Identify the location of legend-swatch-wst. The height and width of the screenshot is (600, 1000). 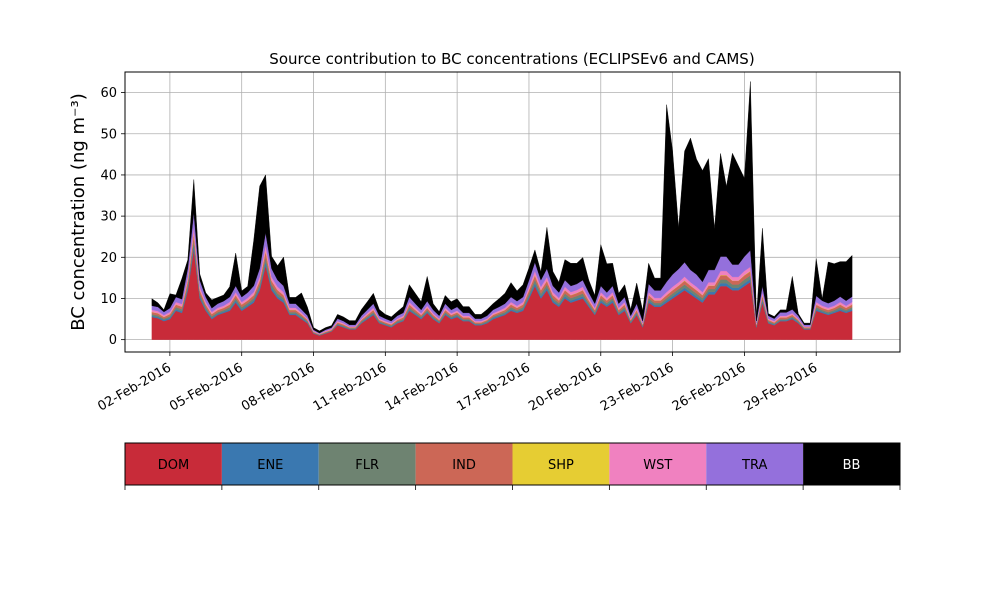
(658, 464).